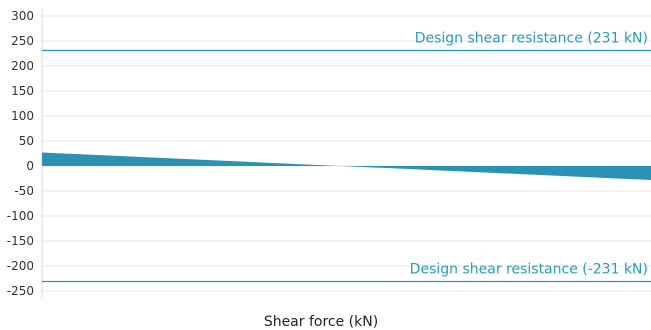 This screenshot has height=330, width=651. What do you see at coordinates (529, 270) in the screenshot?
I see `reference-line-label: Design shear resistance (-231 kN)` at bounding box center [529, 270].